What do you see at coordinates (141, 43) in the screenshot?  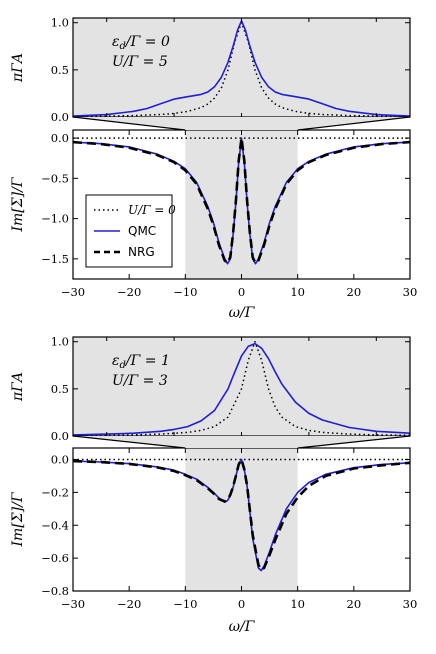 I see `panel-annotation: εd/Γ = 0` at bounding box center [141, 43].